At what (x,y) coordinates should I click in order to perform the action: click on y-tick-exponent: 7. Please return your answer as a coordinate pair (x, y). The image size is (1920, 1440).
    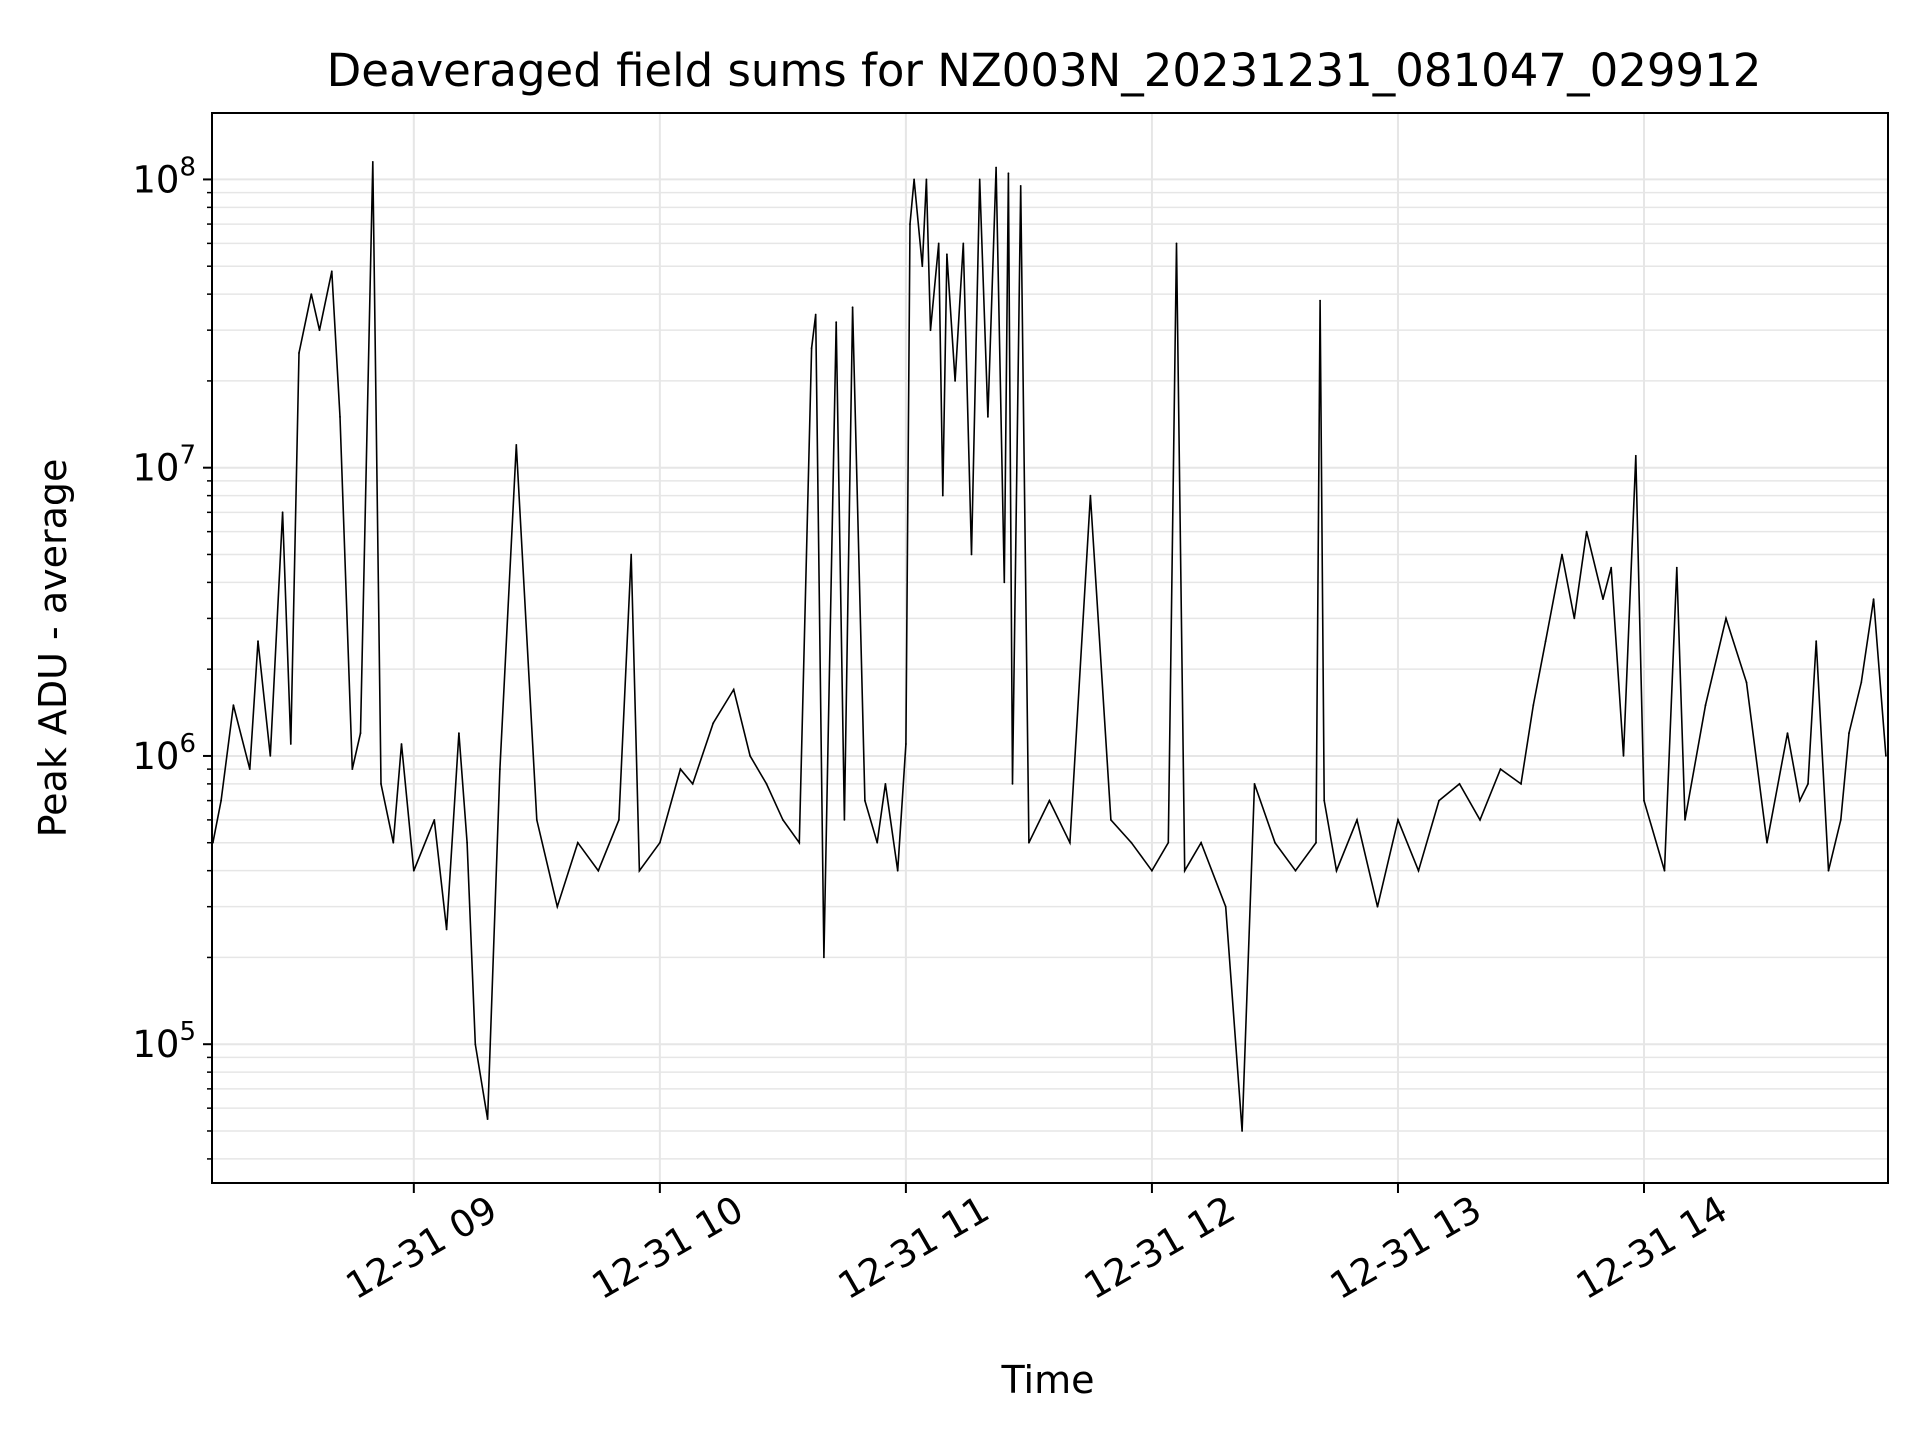
    Looking at the image, I should click on (187, 456).